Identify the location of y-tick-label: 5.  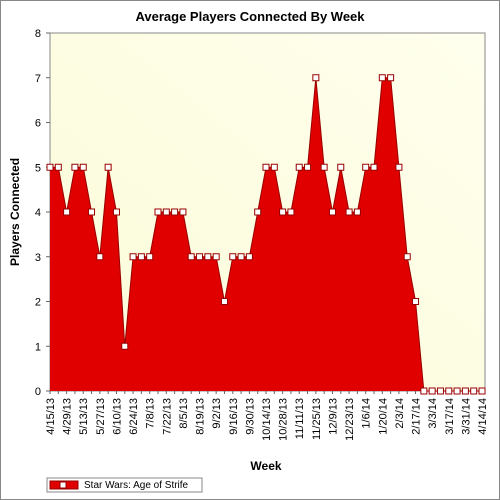
(38, 168).